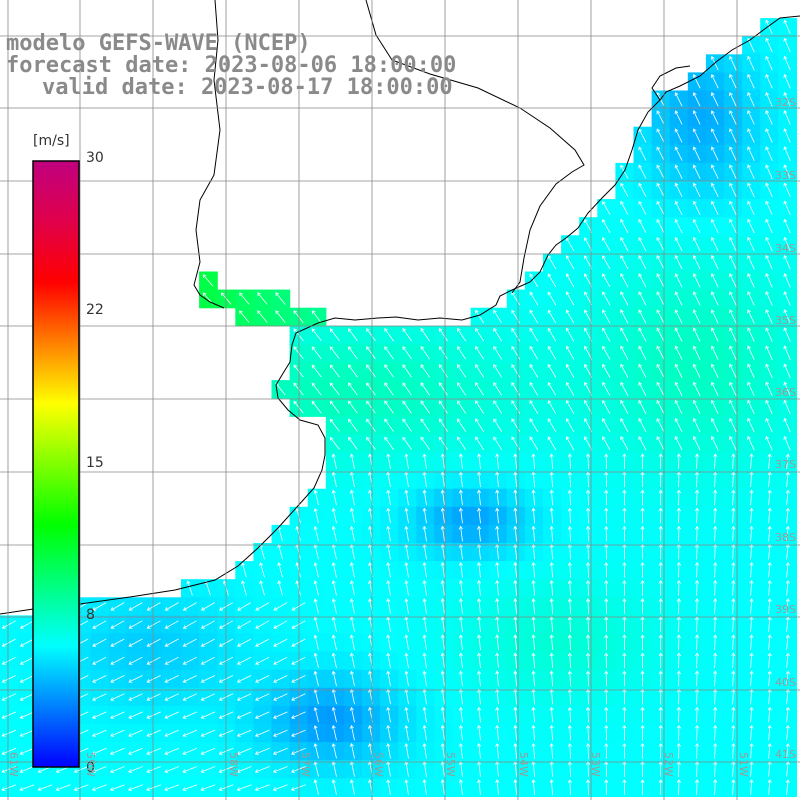 This screenshot has width=800, height=800. I want to click on lon-label: 58W, so click(233, 764).